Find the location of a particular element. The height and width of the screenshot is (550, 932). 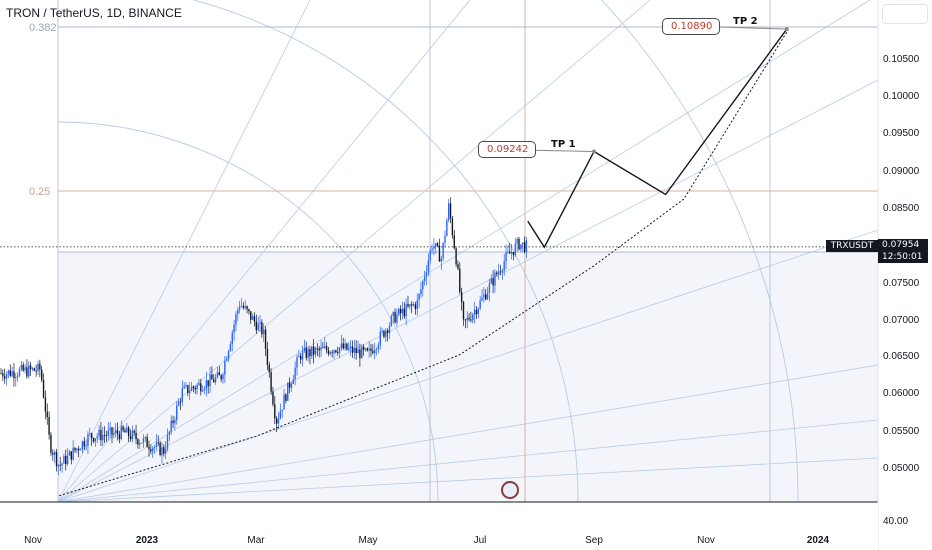

fib-label: 0.382 is located at coordinates (43, 28).